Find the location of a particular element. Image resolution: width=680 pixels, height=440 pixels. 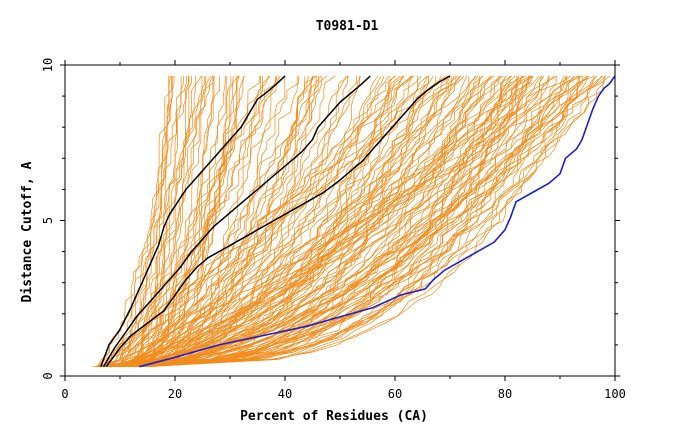

y-tick-label: 0 is located at coordinates (48, 375).